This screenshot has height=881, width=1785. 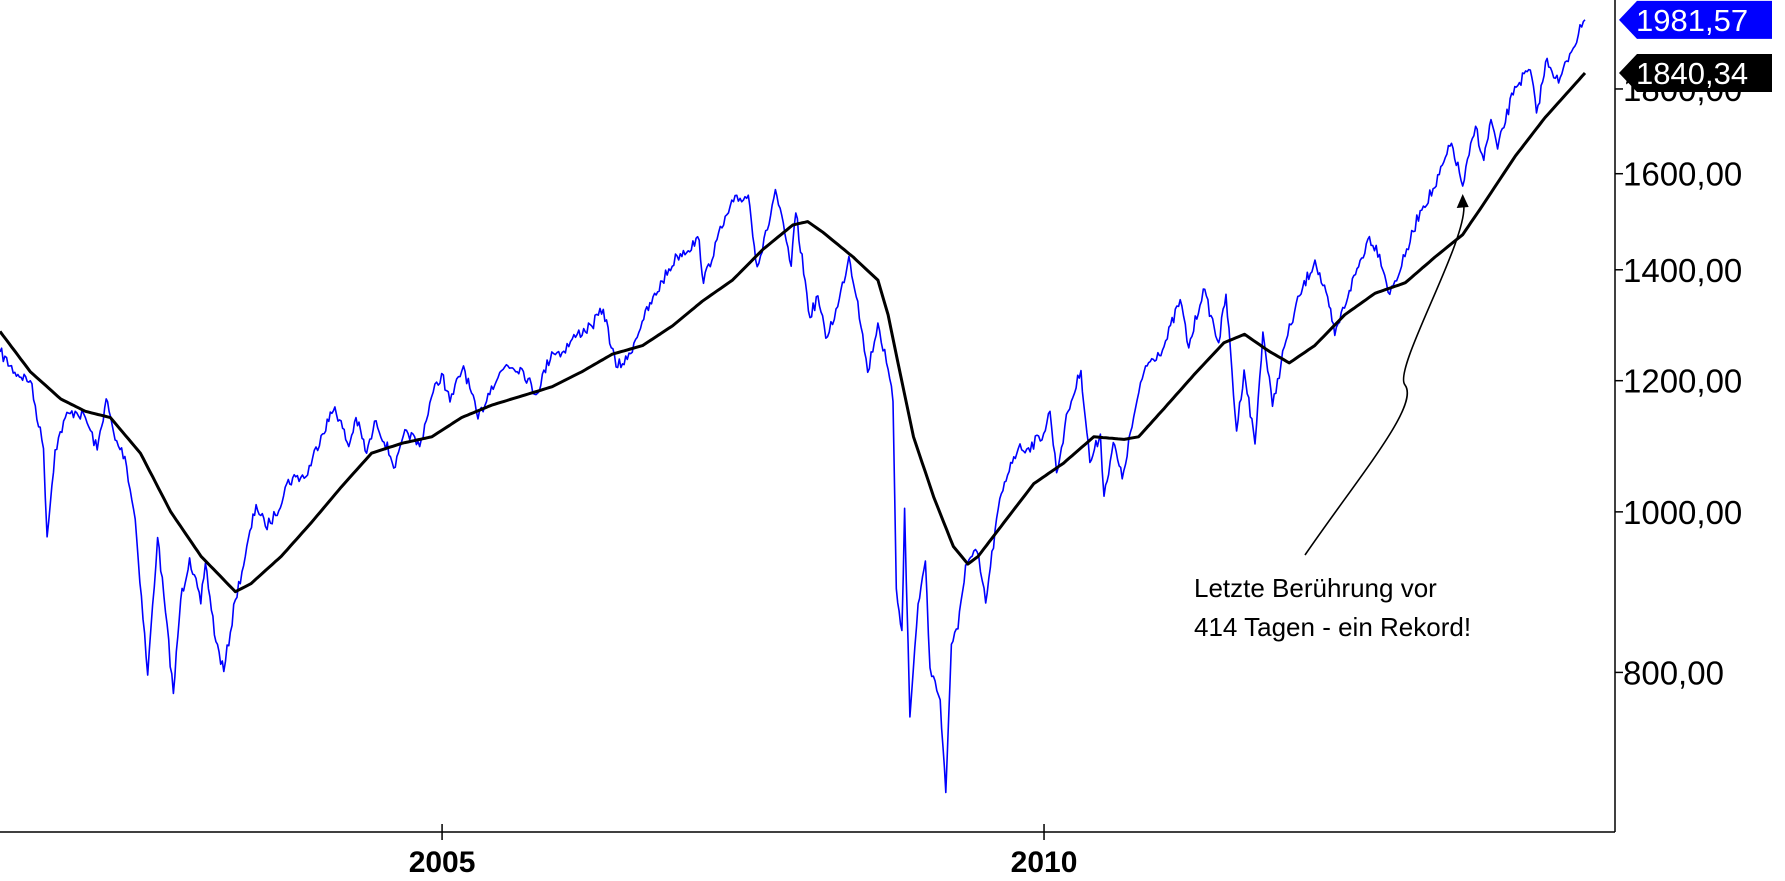 What do you see at coordinates (442, 862) in the screenshot?
I see `x-tick-label: 2005` at bounding box center [442, 862].